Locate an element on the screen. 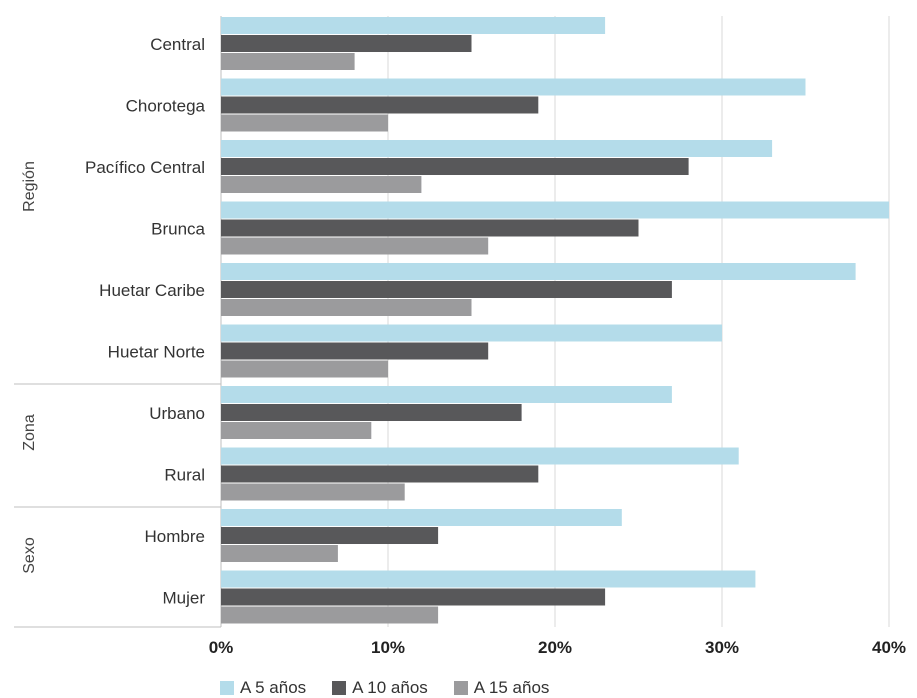  category-label: Chorotega is located at coordinates (166, 106).